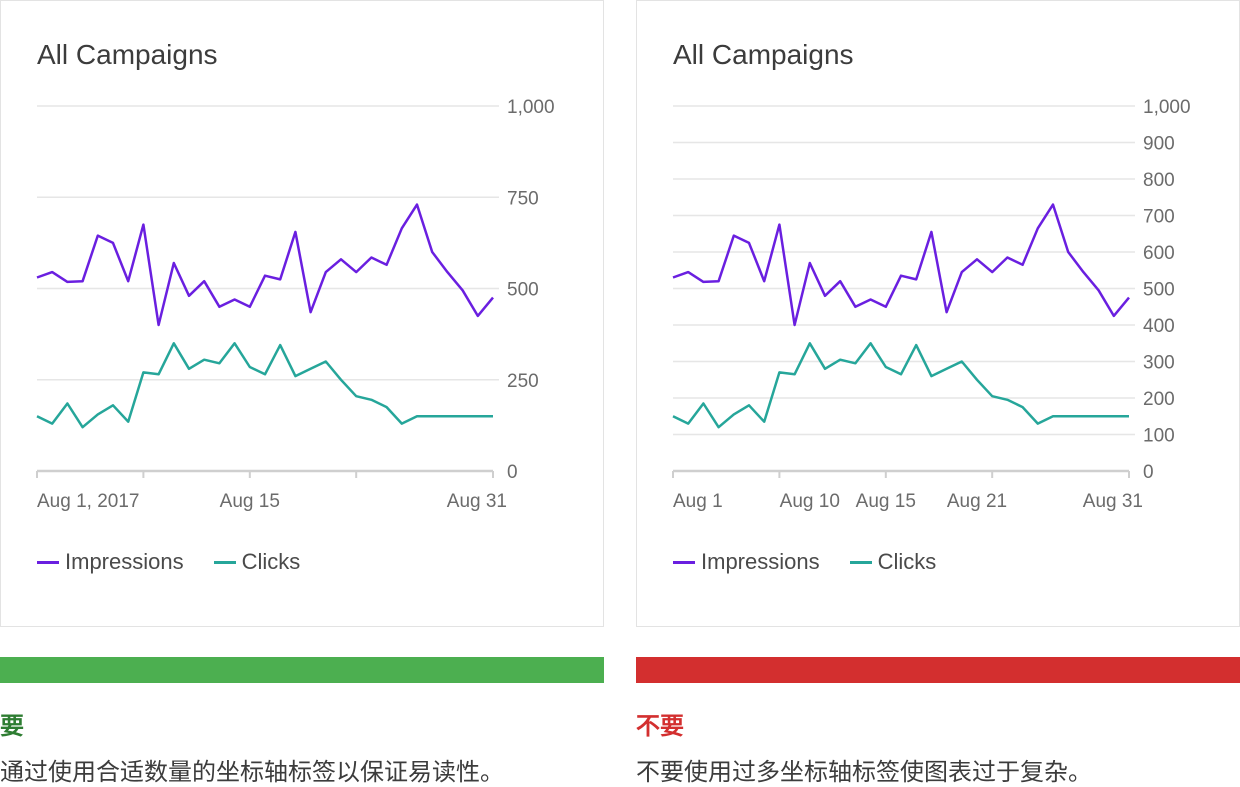  Describe the element at coordinates (1159, 399) in the screenshot. I see `y-tick-label: 200` at that location.